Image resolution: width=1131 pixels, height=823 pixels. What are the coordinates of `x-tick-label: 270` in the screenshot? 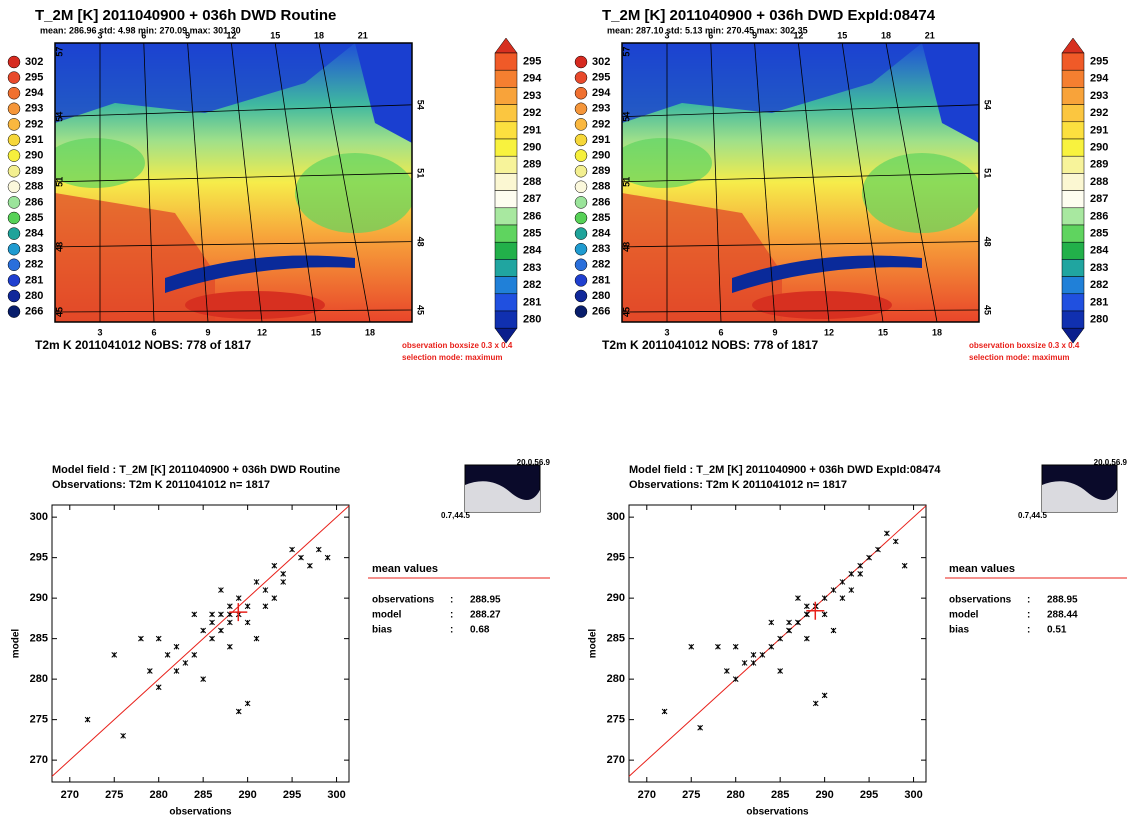 It's located at (647, 795).